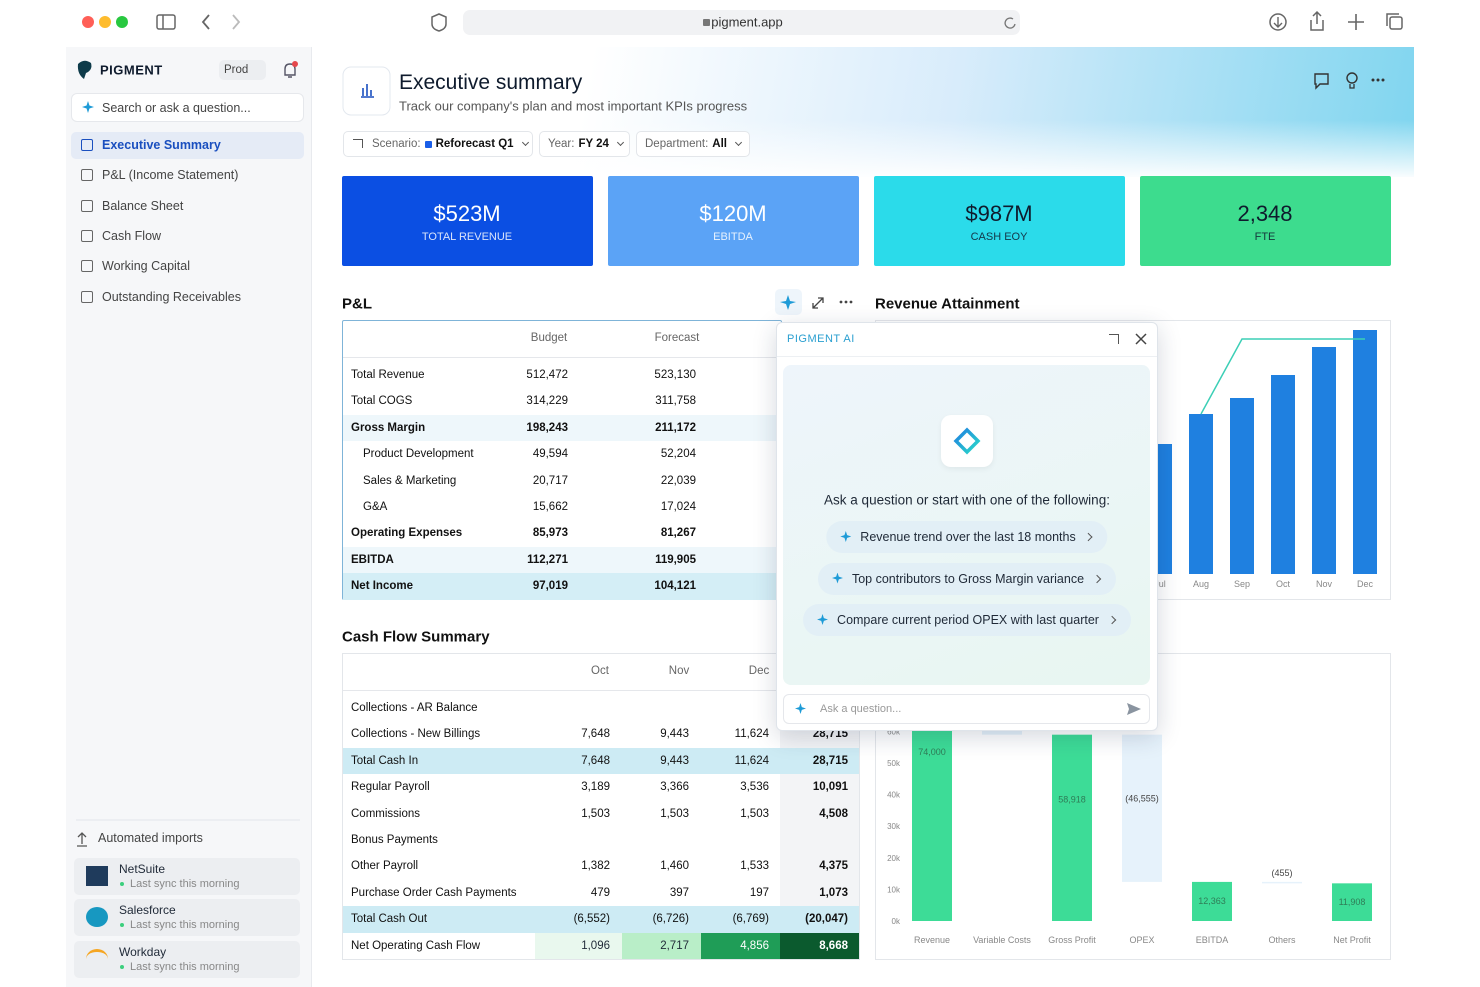 The width and height of the screenshot is (1480, 987). What do you see at coordinates (1396, 23) in the screenshot?
I see `tabs-icon` at bounding box center [1396, 23].